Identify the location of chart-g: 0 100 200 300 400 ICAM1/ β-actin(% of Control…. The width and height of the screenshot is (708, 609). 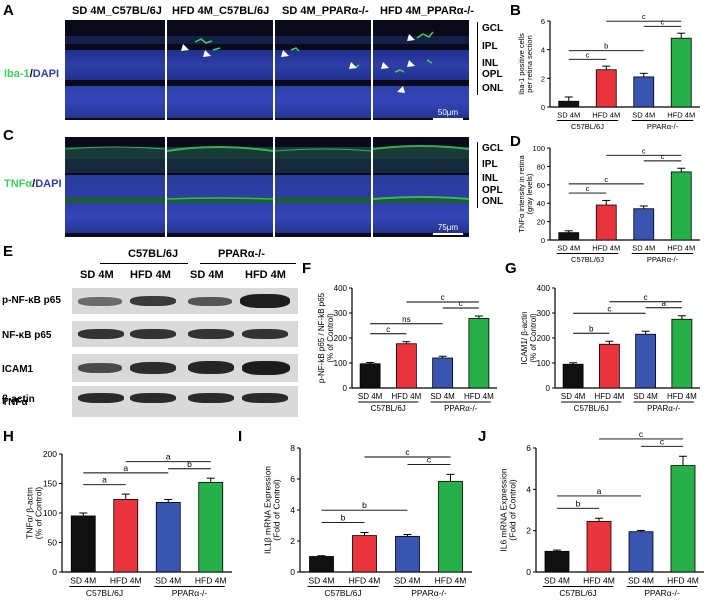
(610, 348).